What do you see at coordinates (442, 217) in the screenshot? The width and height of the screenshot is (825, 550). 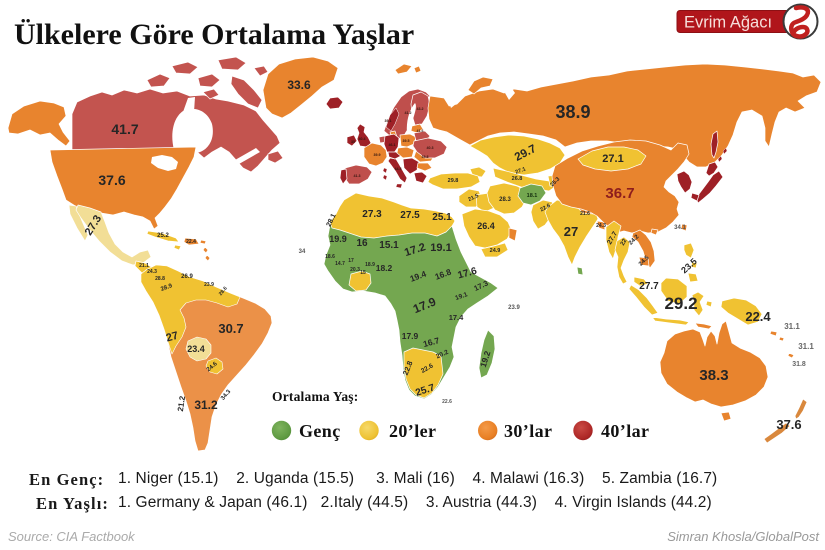 I see `svg-text: 25.1` at bounding box center [442, 217].